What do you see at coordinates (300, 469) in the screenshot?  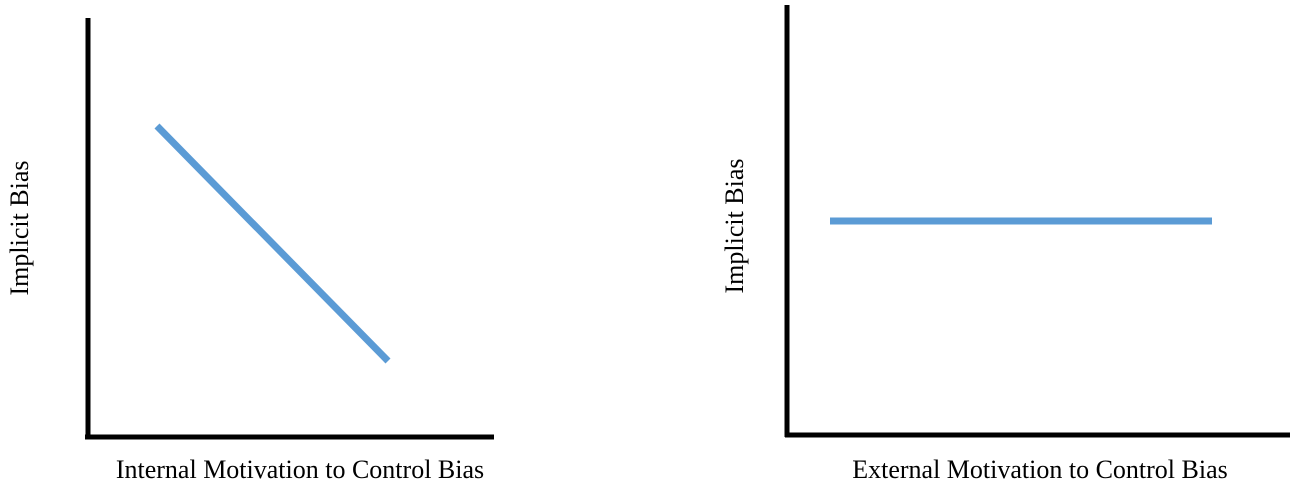 I see `x-axis-label: Internal Motivation to Control Bias` at bounding box center [300, 469].